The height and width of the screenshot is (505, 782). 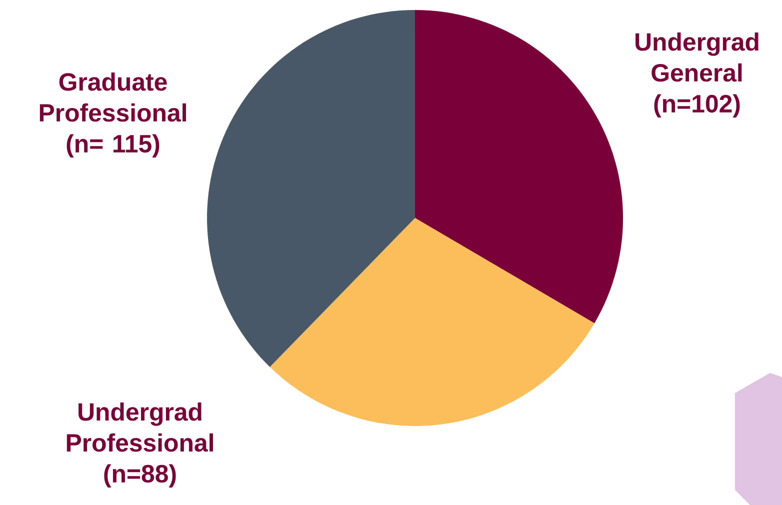 I want to click on slice-label: Graduate Professional, so click(x=113, y=97).